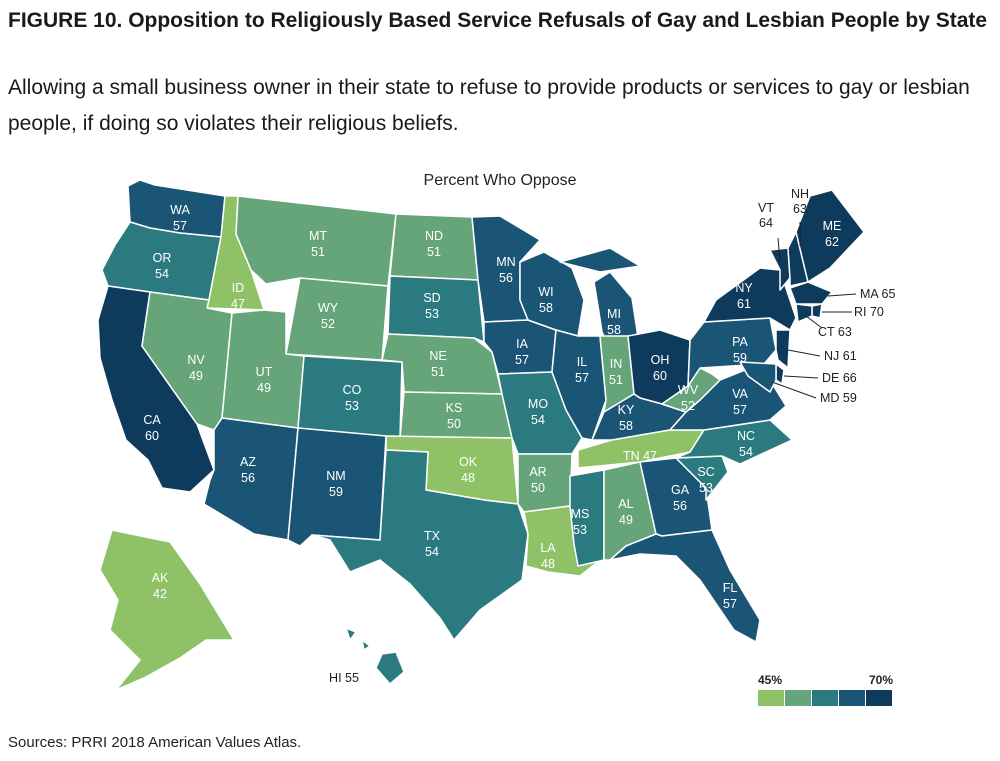  Describe the element at coordinates (839, 378) in the screenshot. I see `state-label-de: DE 66` at that location.